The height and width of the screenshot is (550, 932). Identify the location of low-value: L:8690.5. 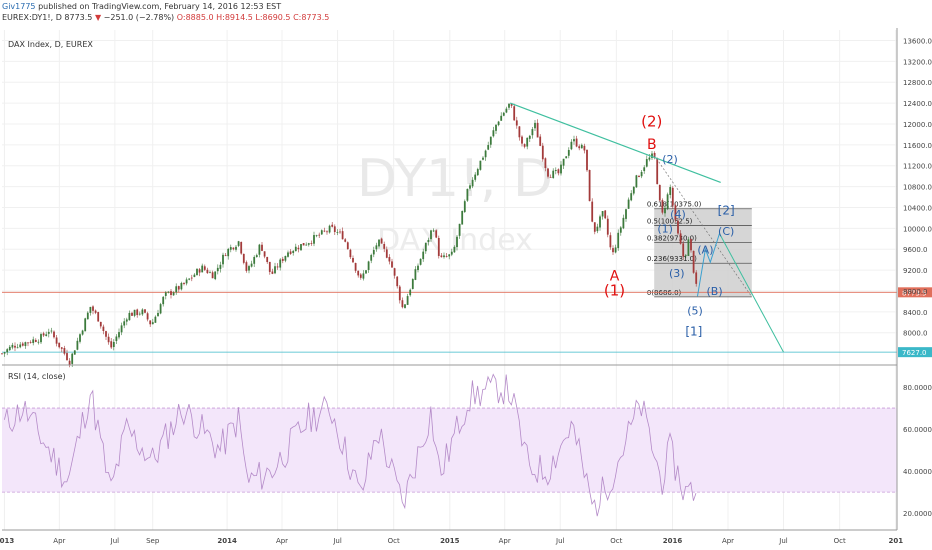
(273, 17).